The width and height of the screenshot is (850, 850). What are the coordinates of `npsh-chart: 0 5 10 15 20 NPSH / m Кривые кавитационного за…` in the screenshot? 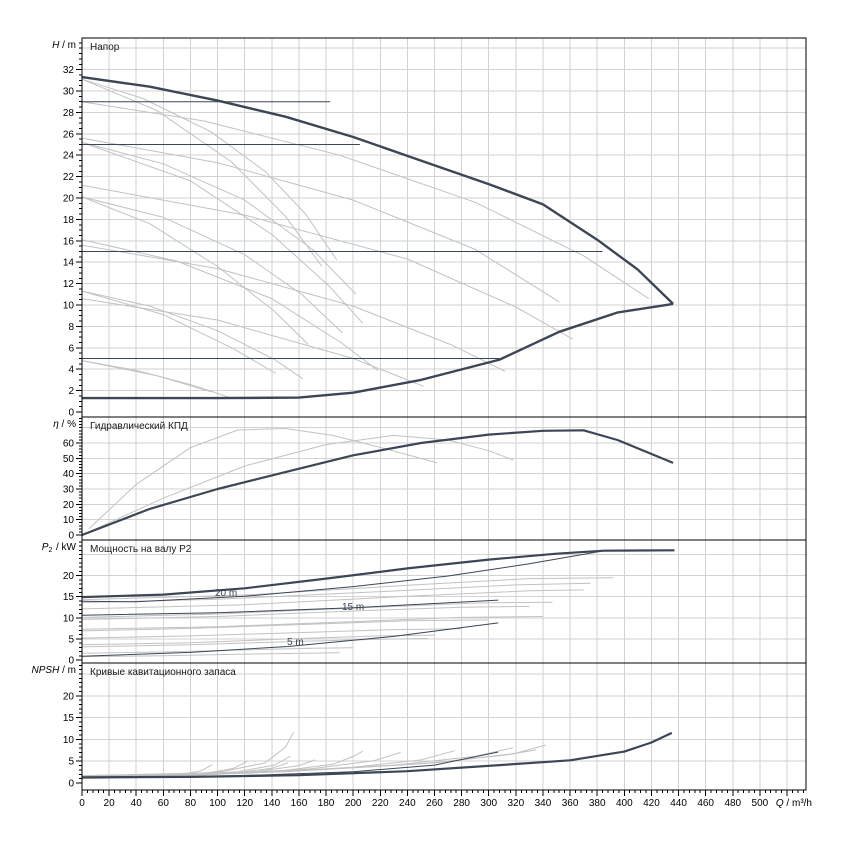 It's located at (419, 726).